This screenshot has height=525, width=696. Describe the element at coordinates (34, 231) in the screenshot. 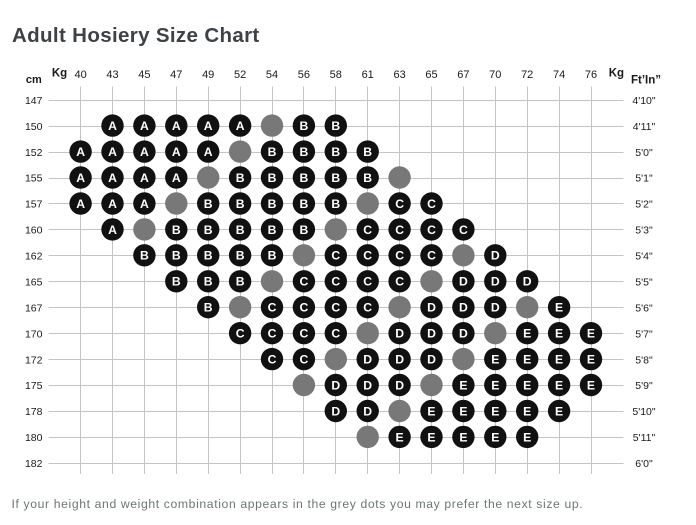

I see `svg-text: 160` at that location.